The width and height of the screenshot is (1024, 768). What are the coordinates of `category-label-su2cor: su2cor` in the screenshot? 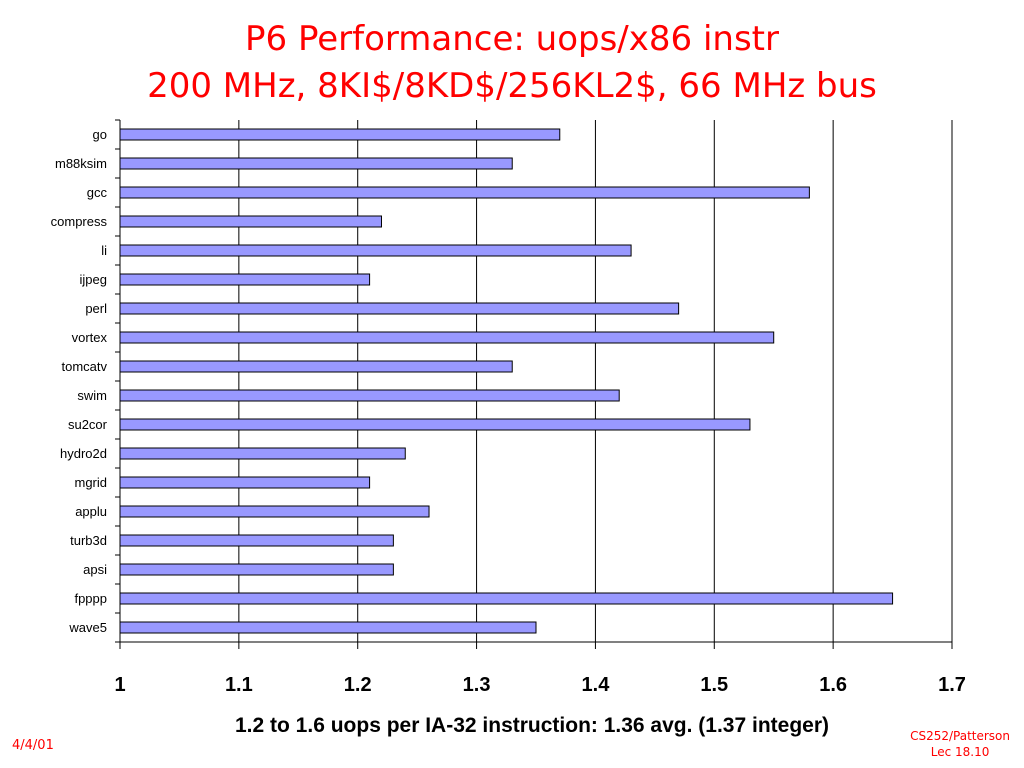 It's located at (88, 424).